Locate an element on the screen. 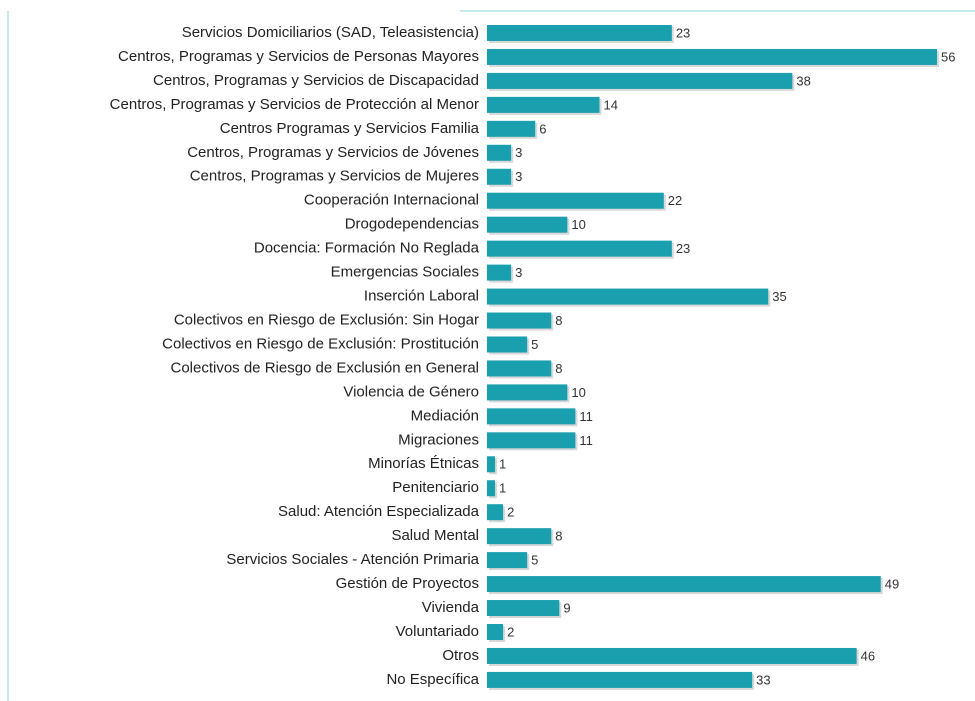 The height and width of the screenshot is (701, 975). category-label: Drogodependencias is located at coordinates (412, 224).